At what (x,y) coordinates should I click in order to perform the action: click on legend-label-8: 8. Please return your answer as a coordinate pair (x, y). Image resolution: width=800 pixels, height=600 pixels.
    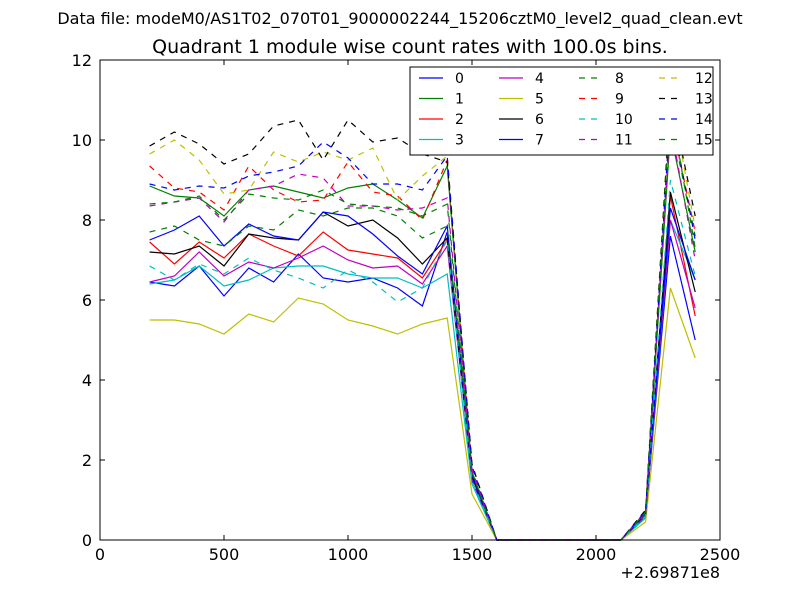
    Looking at the image, I should click on (619, 79).